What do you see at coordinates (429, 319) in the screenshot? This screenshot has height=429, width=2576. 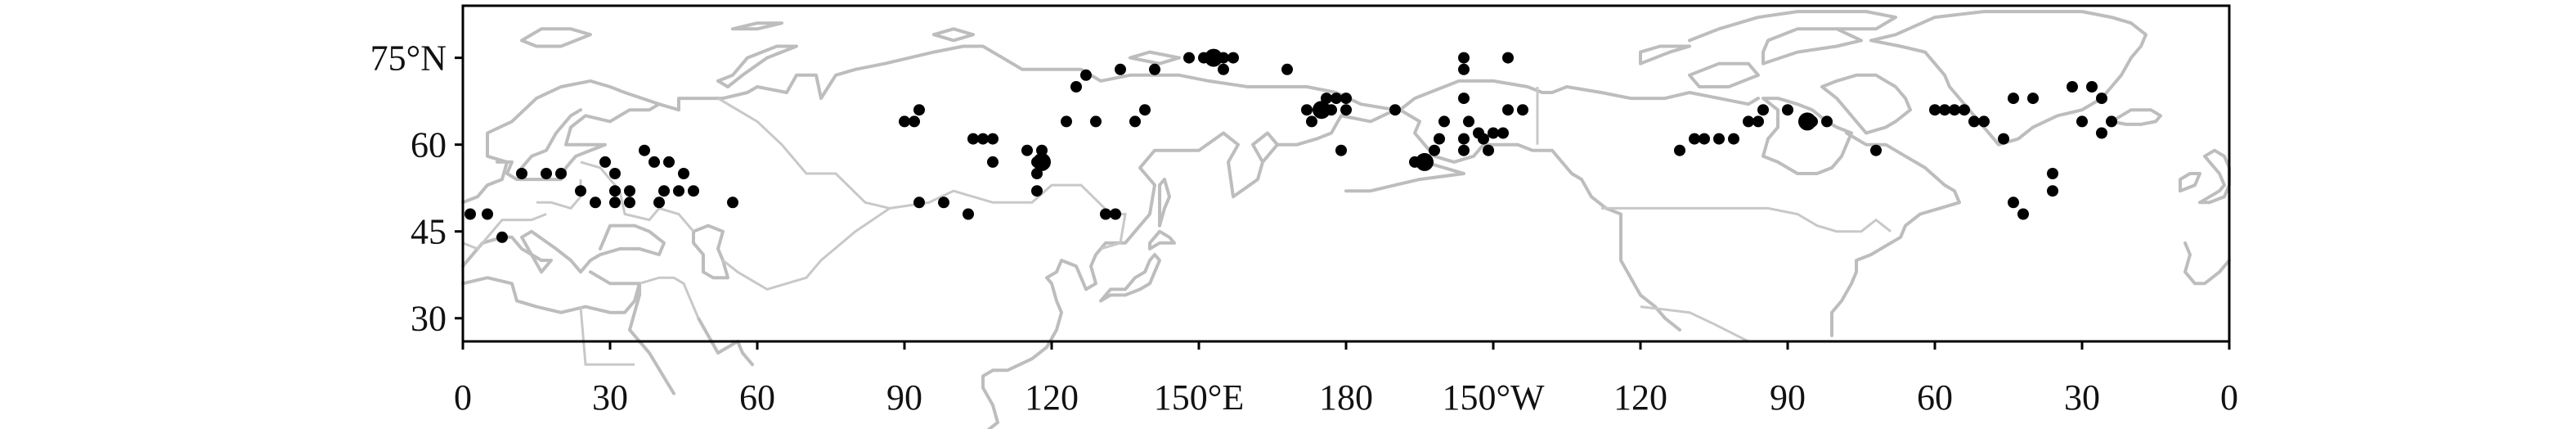 I see `y-tick-label: 30` at bounding box center [429, 319].